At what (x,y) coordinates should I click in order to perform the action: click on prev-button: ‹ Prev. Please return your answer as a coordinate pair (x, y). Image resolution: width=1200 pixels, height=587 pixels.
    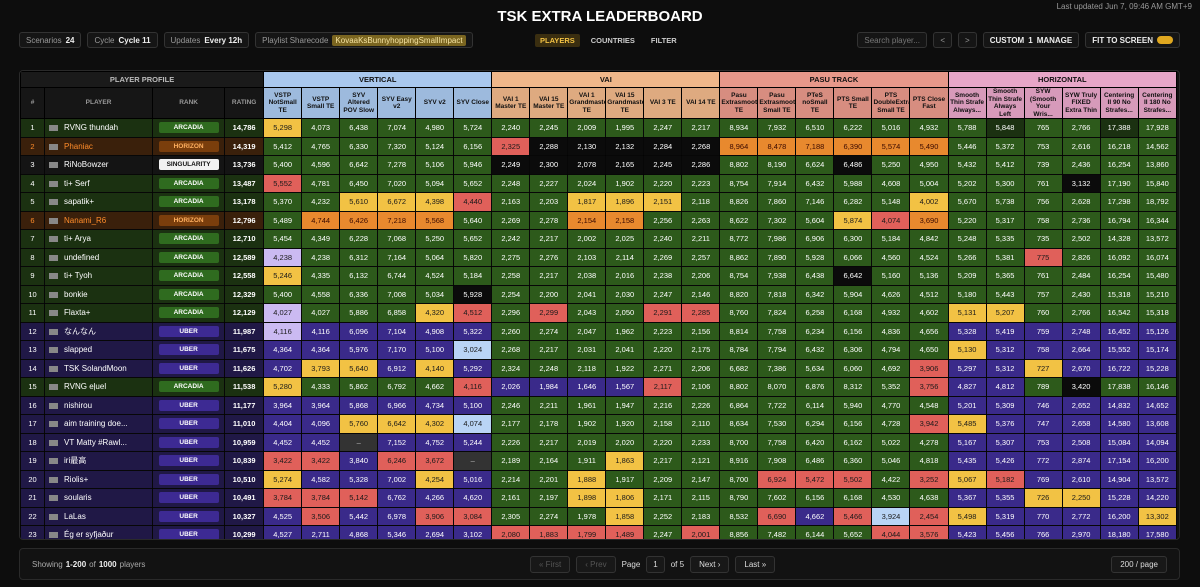
    Looking at the image, I should click on (596, 564).